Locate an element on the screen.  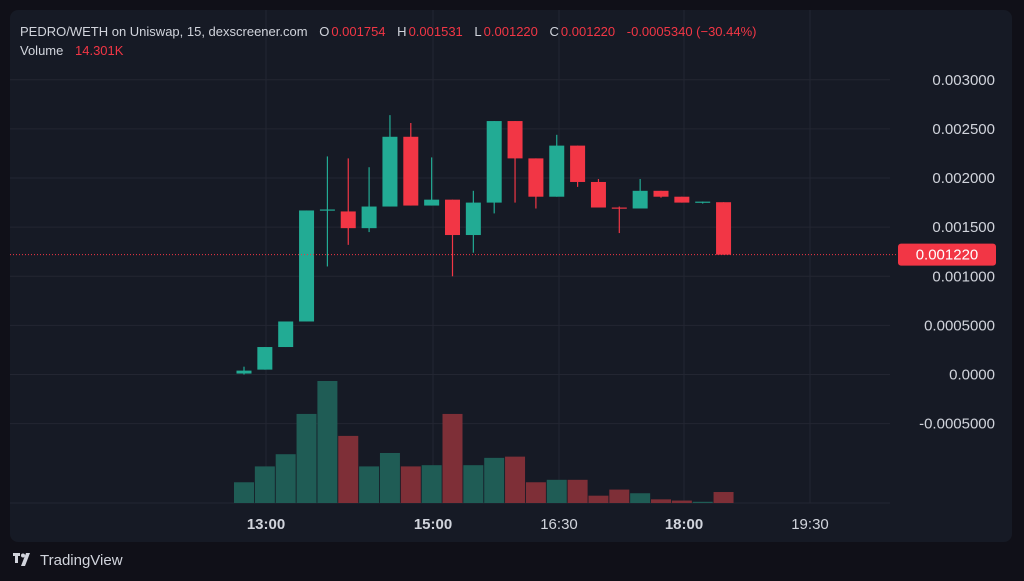
y-tick-label: -0.0005000 is located at coordinates (957, 424).